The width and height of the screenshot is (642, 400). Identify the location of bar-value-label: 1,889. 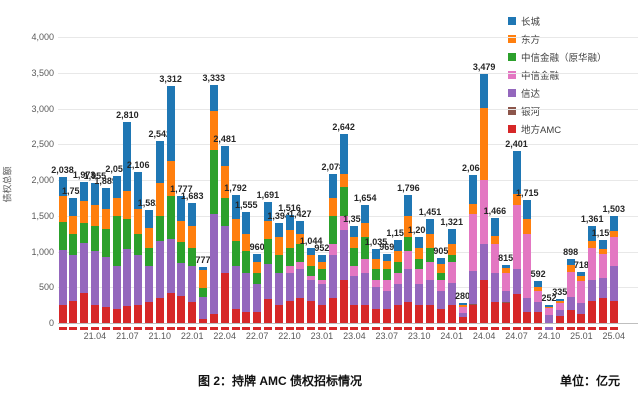
(105, 180).